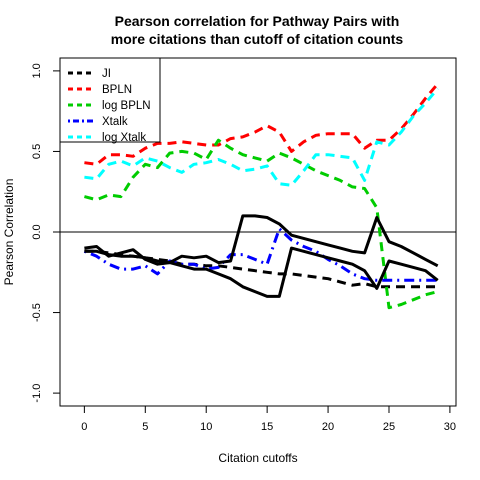 The width and height of the screenshot is (480, 480). Describe the element at coordinates (145, 427) in the screenshot. I see `x-tick-label: 5` at that location.